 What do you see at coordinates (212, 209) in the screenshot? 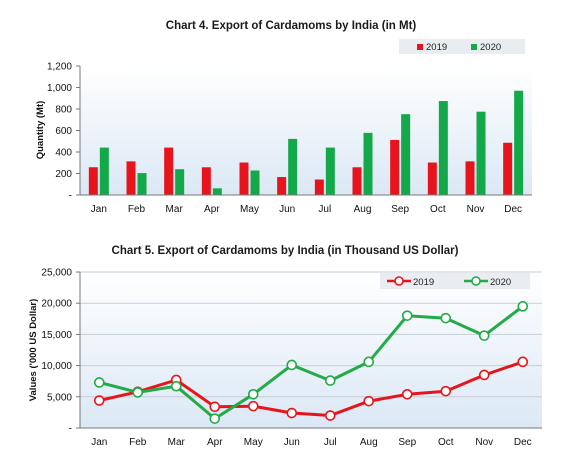
I see `chart-4-x-tick-label: Apr` at bounding box center [212, 209].